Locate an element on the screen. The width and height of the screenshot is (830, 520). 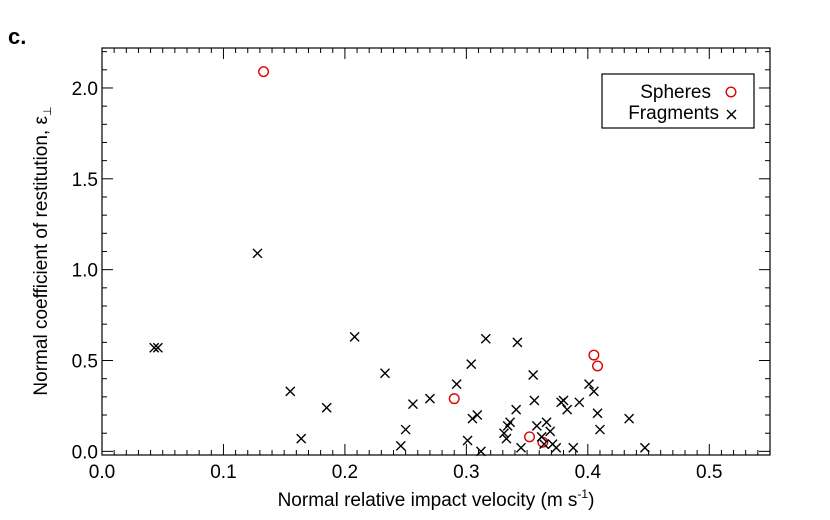
x-axis-title-close: ) is located at coordinates (591, 500).